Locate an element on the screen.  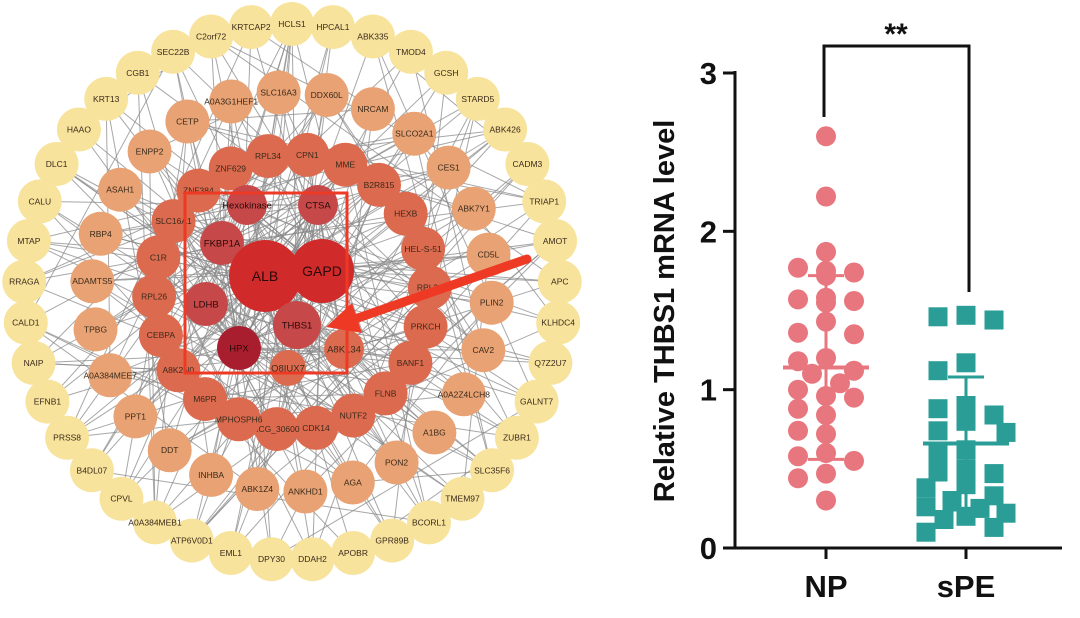
node-label: B4DL07 is located at coordinates (92, 470).